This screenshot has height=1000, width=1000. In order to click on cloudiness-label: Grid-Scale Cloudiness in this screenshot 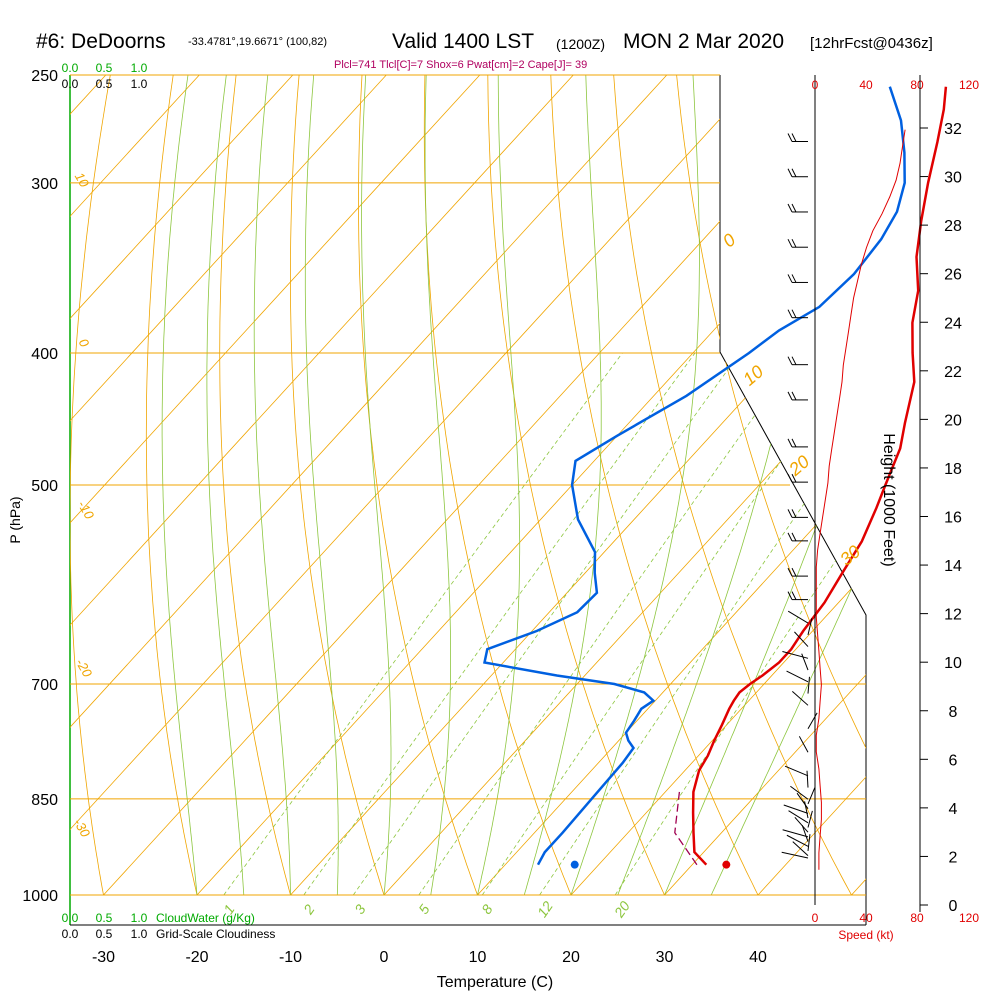, I will do `click(215, 934)`.